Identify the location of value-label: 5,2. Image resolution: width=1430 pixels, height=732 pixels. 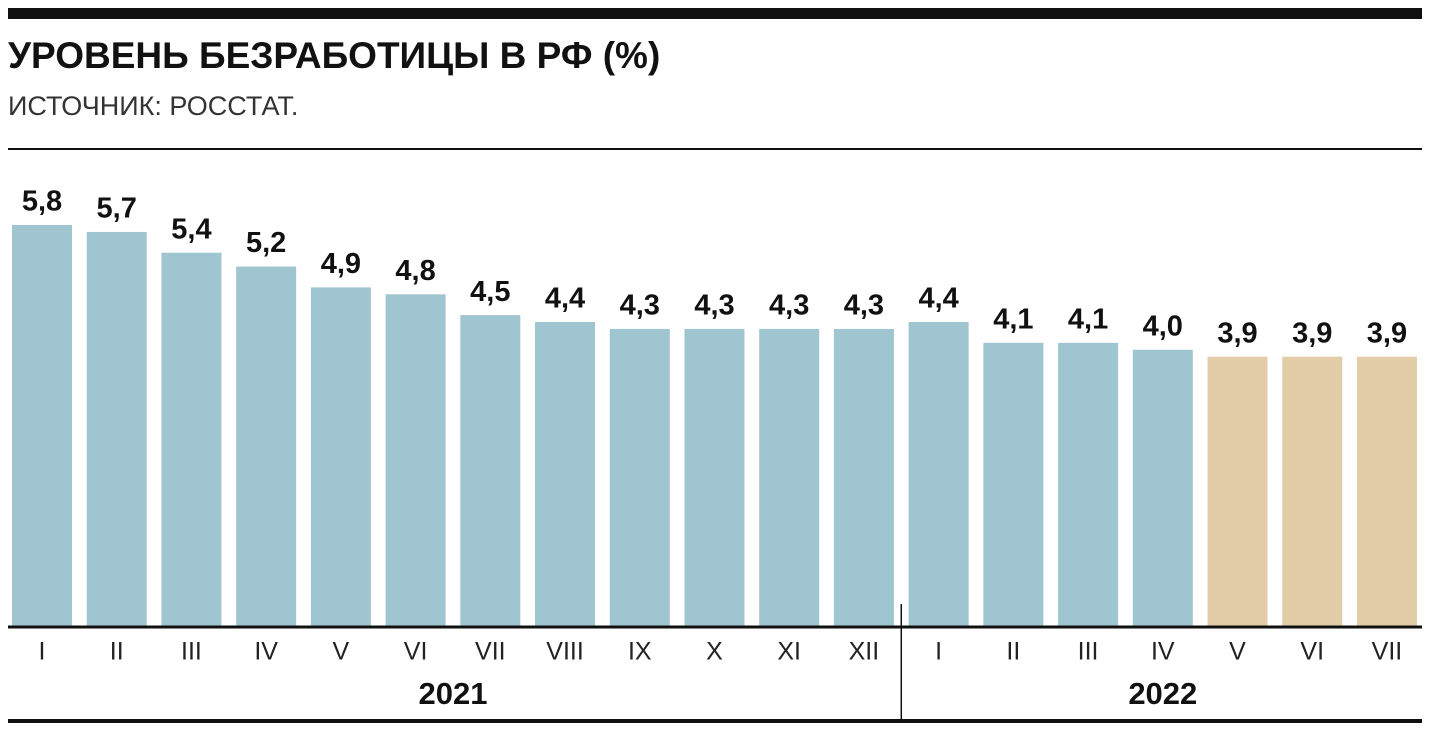
(266, 243).